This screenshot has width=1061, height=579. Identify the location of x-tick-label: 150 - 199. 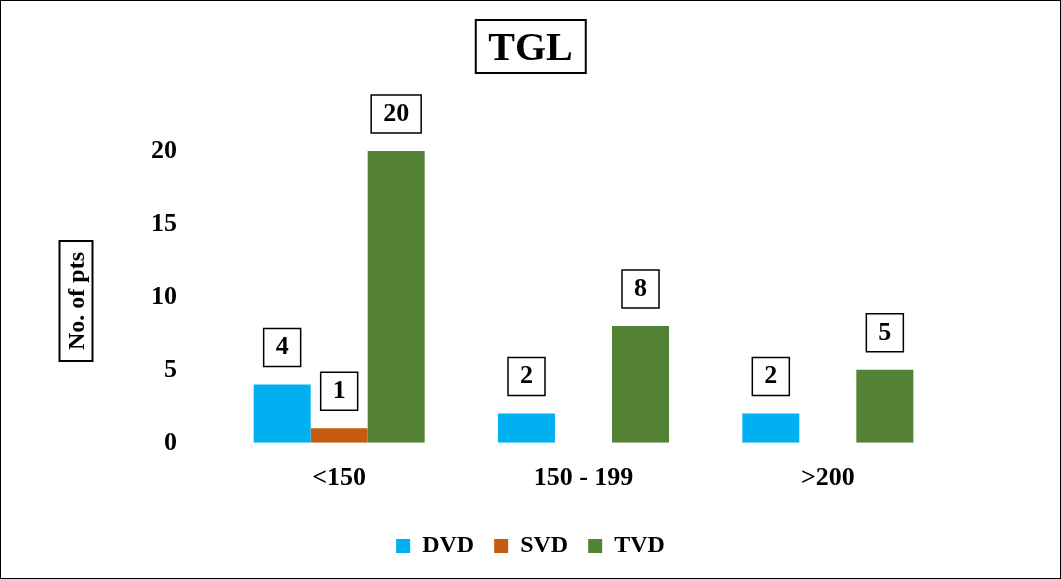
(583, 477).